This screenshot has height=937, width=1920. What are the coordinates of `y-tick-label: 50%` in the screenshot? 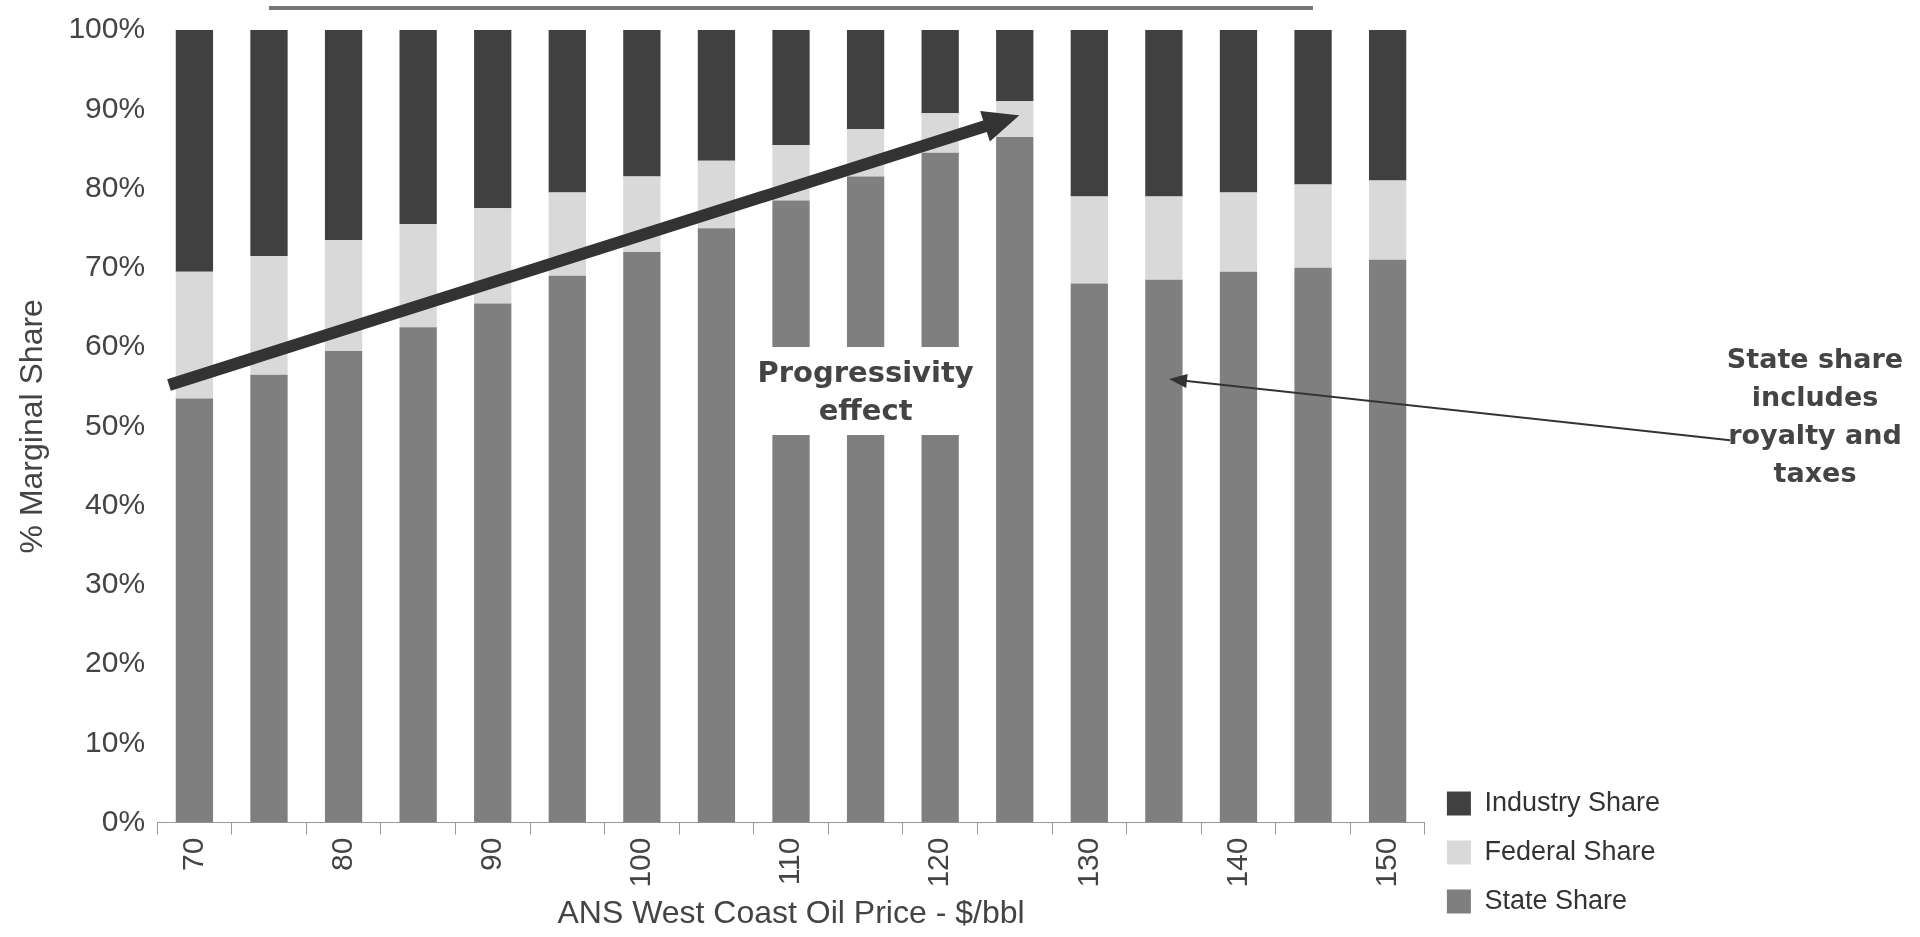 It's located at (115, 424).